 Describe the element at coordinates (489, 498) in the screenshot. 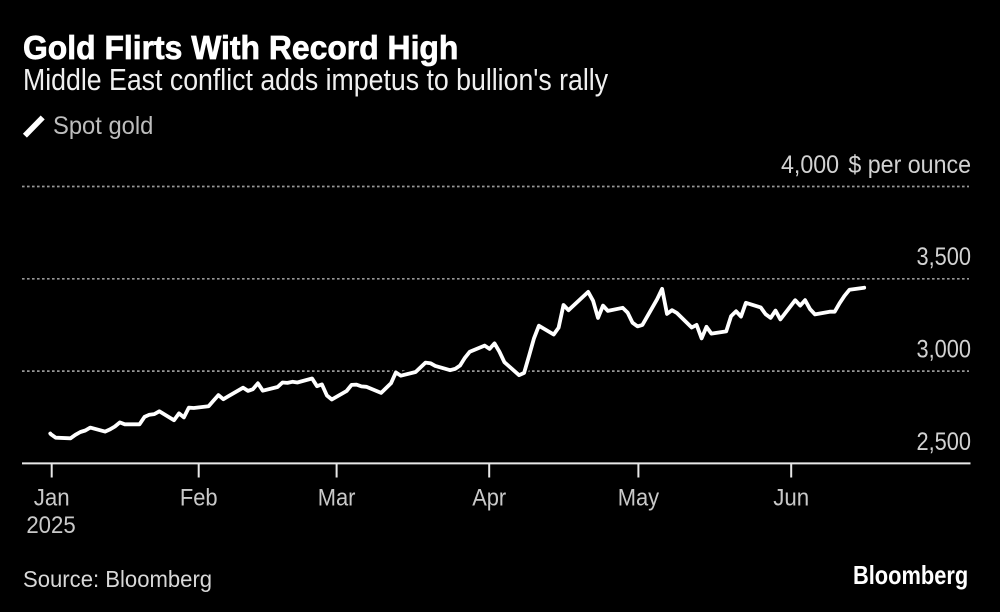

I see `svg-text: Apr` at that location.